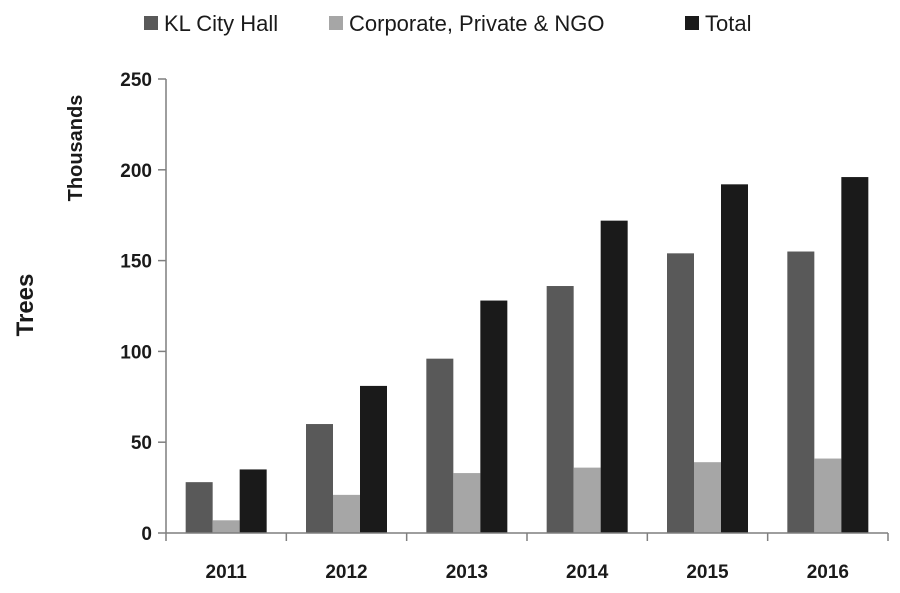  What do you see at coordinates (146, 534) in the screenshot?
I see `y-tick-label-0: 0` at bounding box center [146, 534].